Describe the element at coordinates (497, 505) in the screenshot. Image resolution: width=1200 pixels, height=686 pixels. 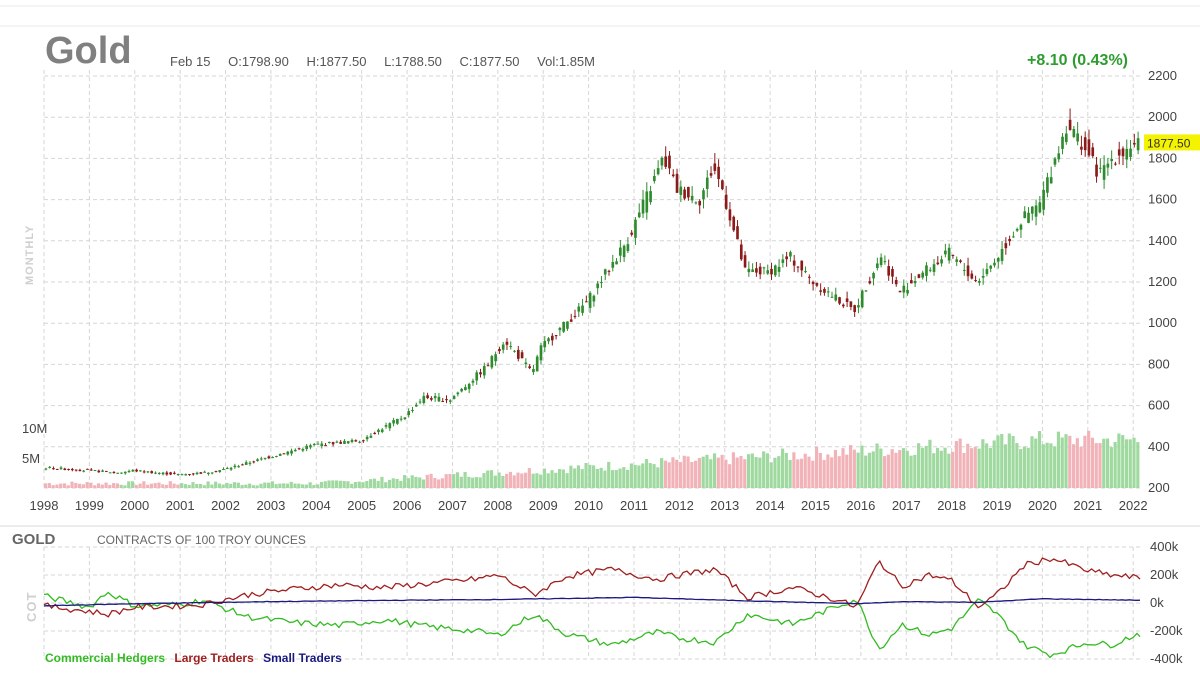
I see `x-tick-label: 2008` at that location.